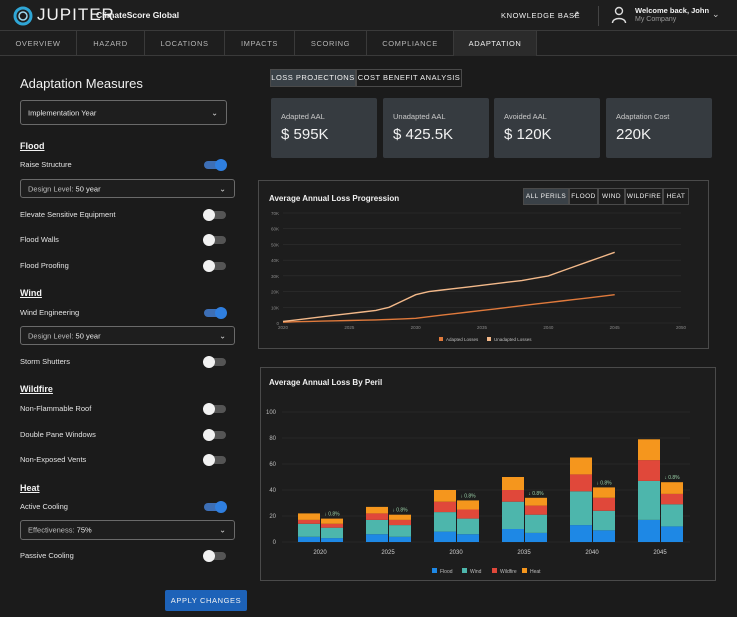 The width and height of the screenshot is (737, 617). I want to click on x-tick-label: 2020, so click(320, 553).